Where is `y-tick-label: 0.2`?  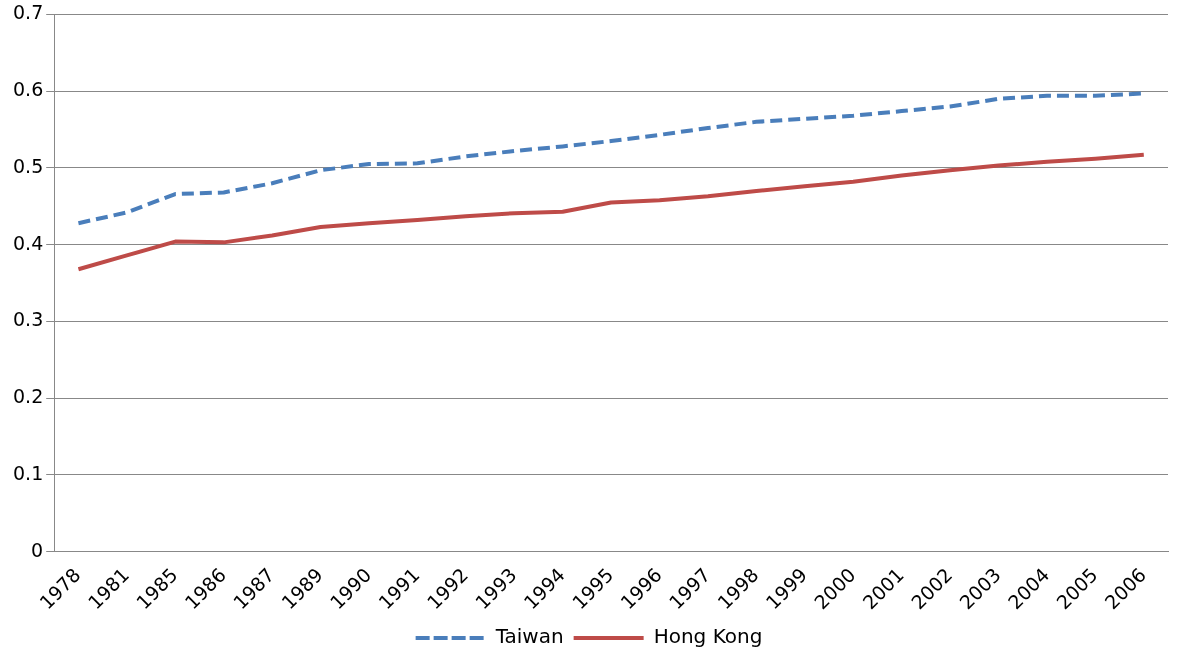
y-tick-label: 0.2 is located at coordinates (28, 396).